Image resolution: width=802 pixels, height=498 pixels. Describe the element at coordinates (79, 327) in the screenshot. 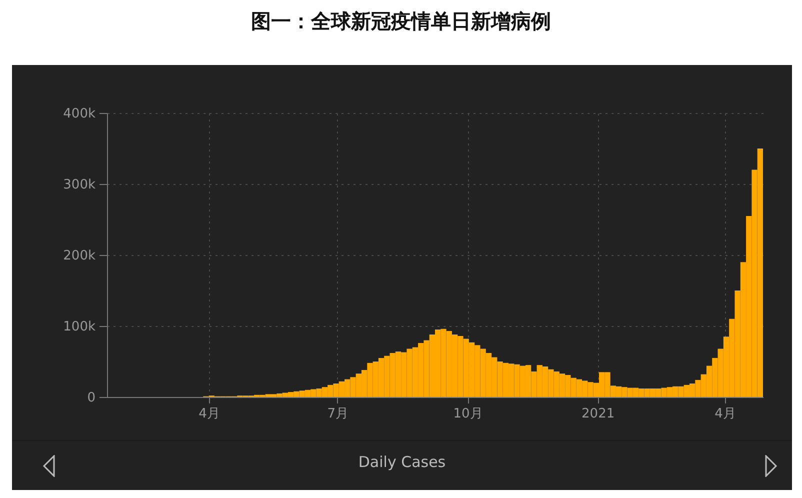

I see `y-tick-label: 100k` at that location.